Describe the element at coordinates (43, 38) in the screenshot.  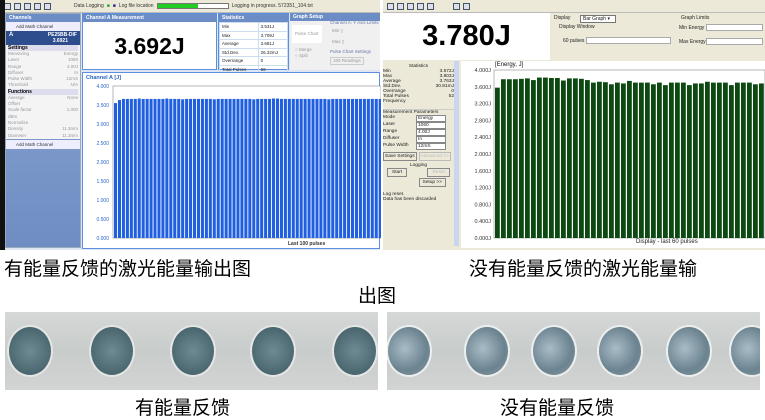
I see `channel-a-card: A PE25BB-DIF 3.6921` at that location.